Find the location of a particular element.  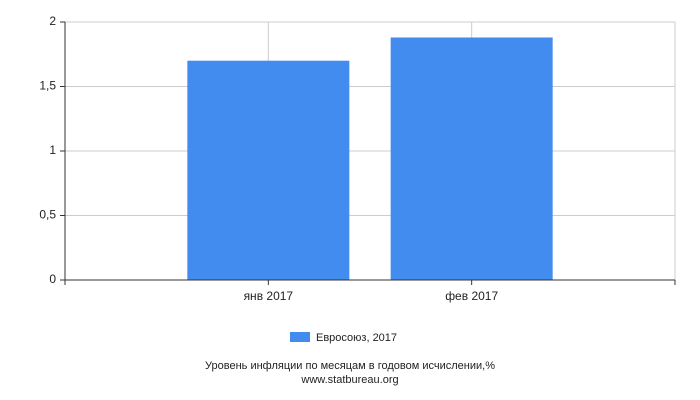

y-tick-label: 2 is located at coordinates (52, 21).